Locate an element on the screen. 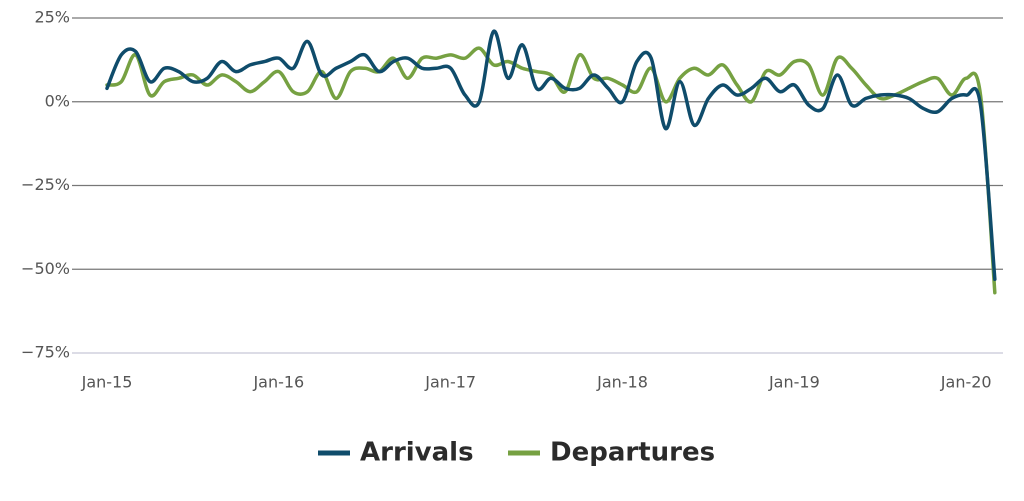 This screenshot has width=1024, height=501. legend-label: Arrivals is located at coordinates (417, 453).